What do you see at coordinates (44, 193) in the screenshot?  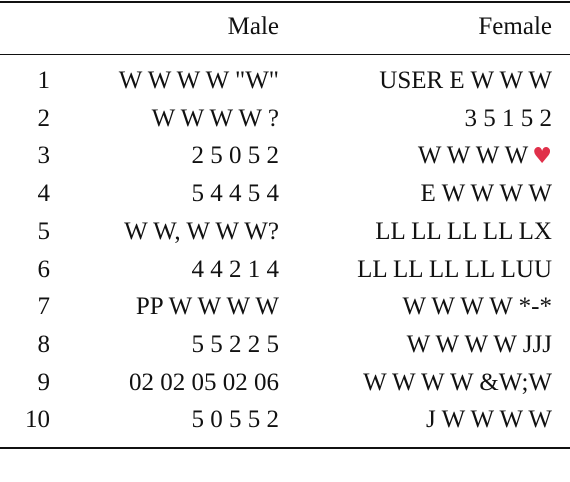 I see `row-index: 4` at bounding box center [44, 193].